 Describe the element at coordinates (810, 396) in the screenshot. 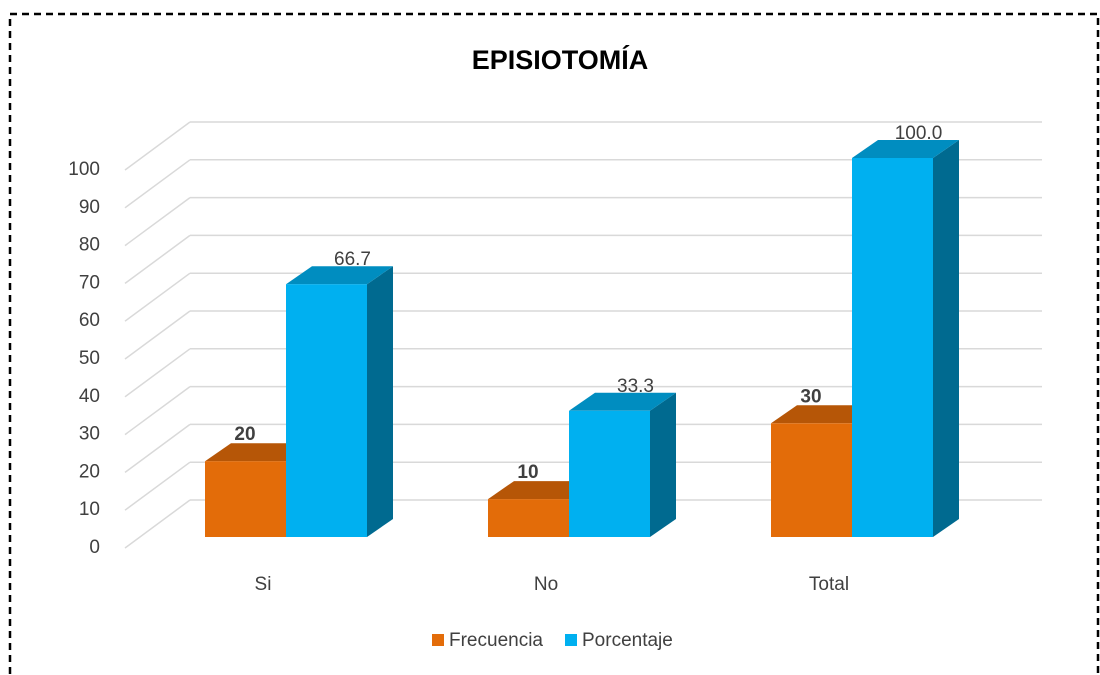

I see `data-label: 30` at that location.